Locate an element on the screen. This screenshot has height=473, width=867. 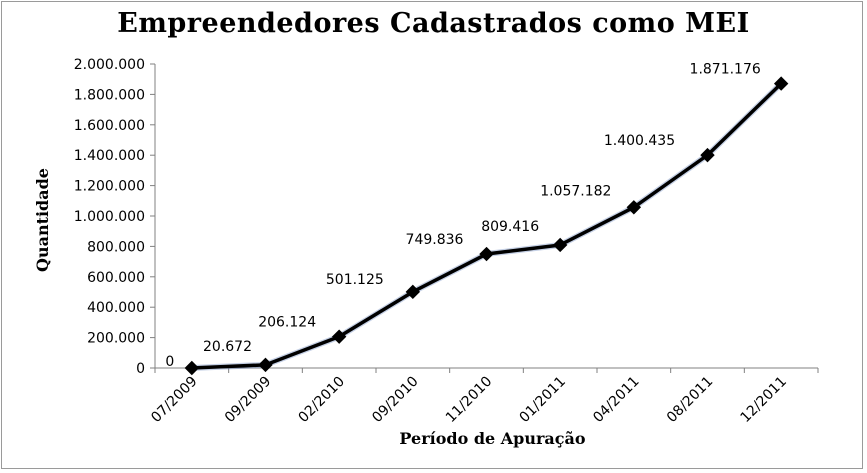
x-axis-title: Período de Apuração is located at coordinates (492, 438).